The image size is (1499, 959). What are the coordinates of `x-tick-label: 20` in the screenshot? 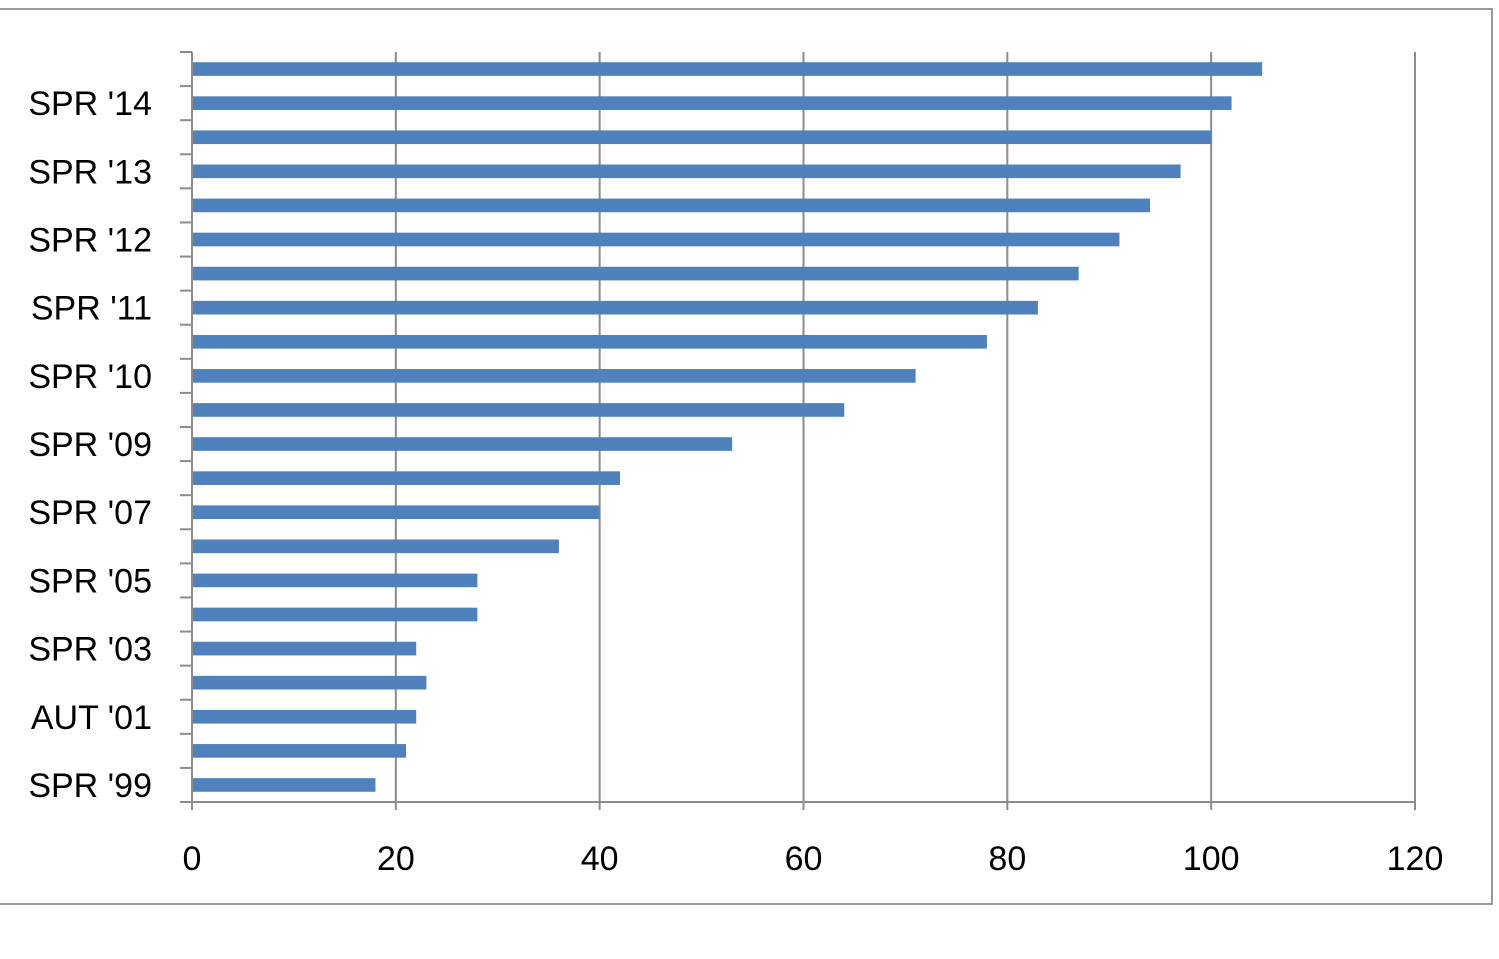 It's located at (396, 859).